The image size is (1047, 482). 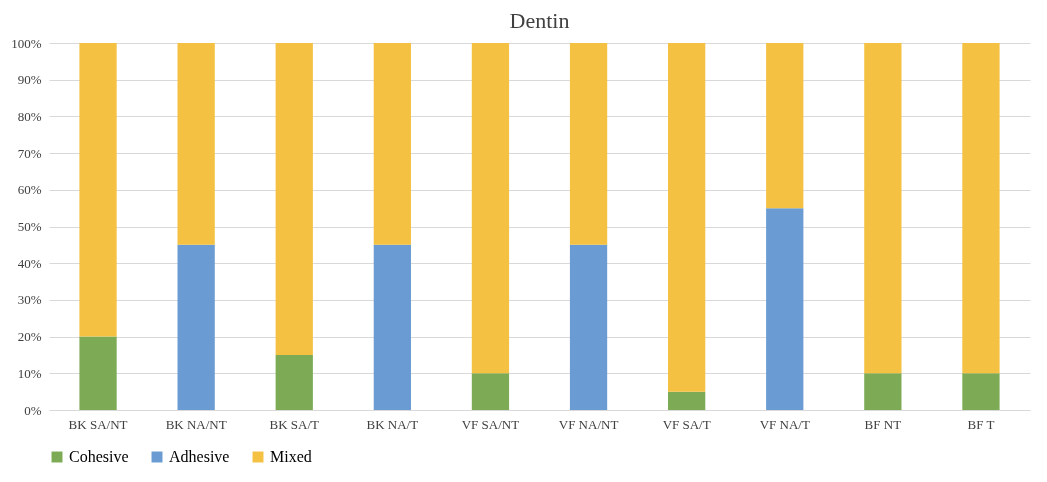 What do you see at coordinates (29, 190) in the screenshot?
I see `y-tick-label: 60%` at bounding box center [29, 190].